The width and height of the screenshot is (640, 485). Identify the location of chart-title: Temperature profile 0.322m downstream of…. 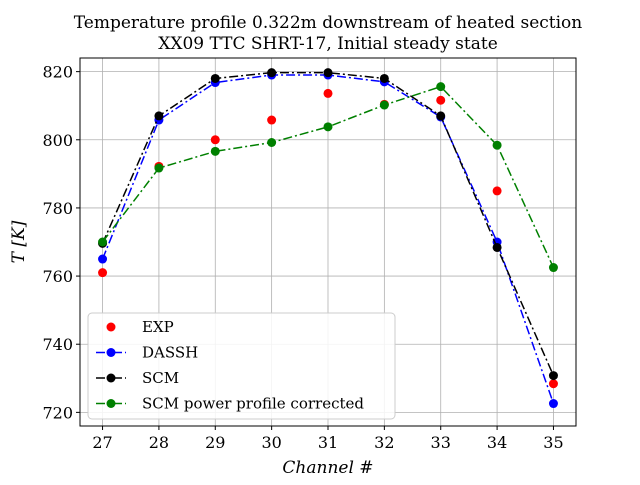
(328, 23).